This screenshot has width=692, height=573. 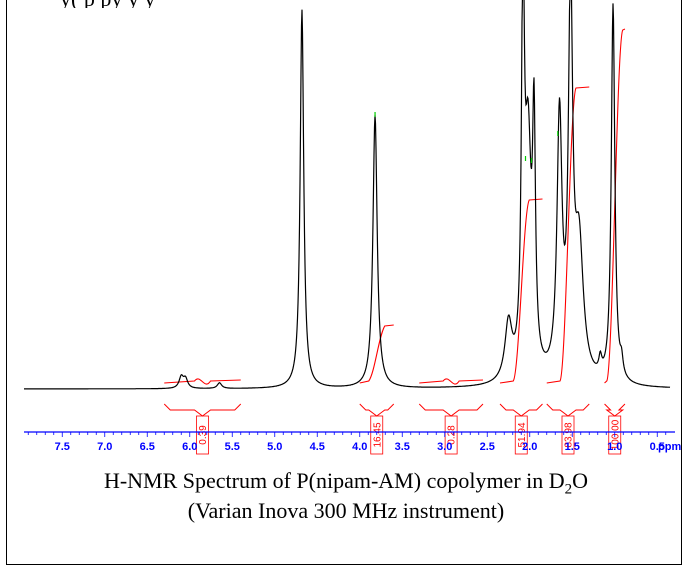 I want to click on integral-brackets-group: 0.39 16.45 0.28 51.94 83.98 100.00, so click(x=394, y=429).